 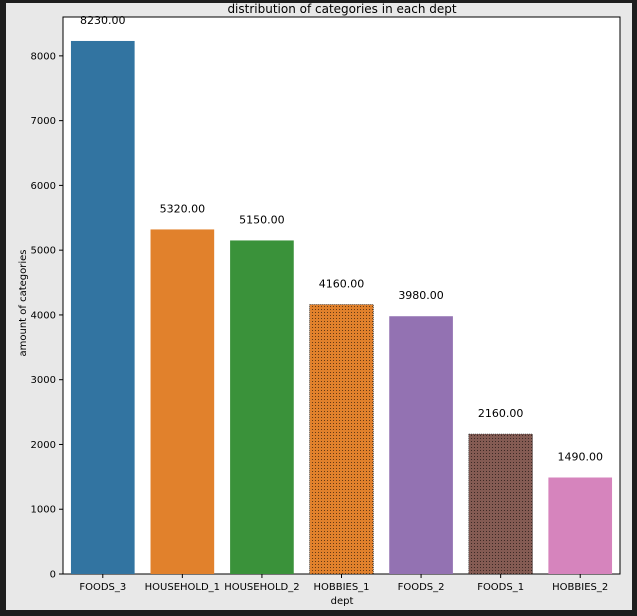 I want to click on data-label-foods-1: 2160.00, so click(x=501, y=413).